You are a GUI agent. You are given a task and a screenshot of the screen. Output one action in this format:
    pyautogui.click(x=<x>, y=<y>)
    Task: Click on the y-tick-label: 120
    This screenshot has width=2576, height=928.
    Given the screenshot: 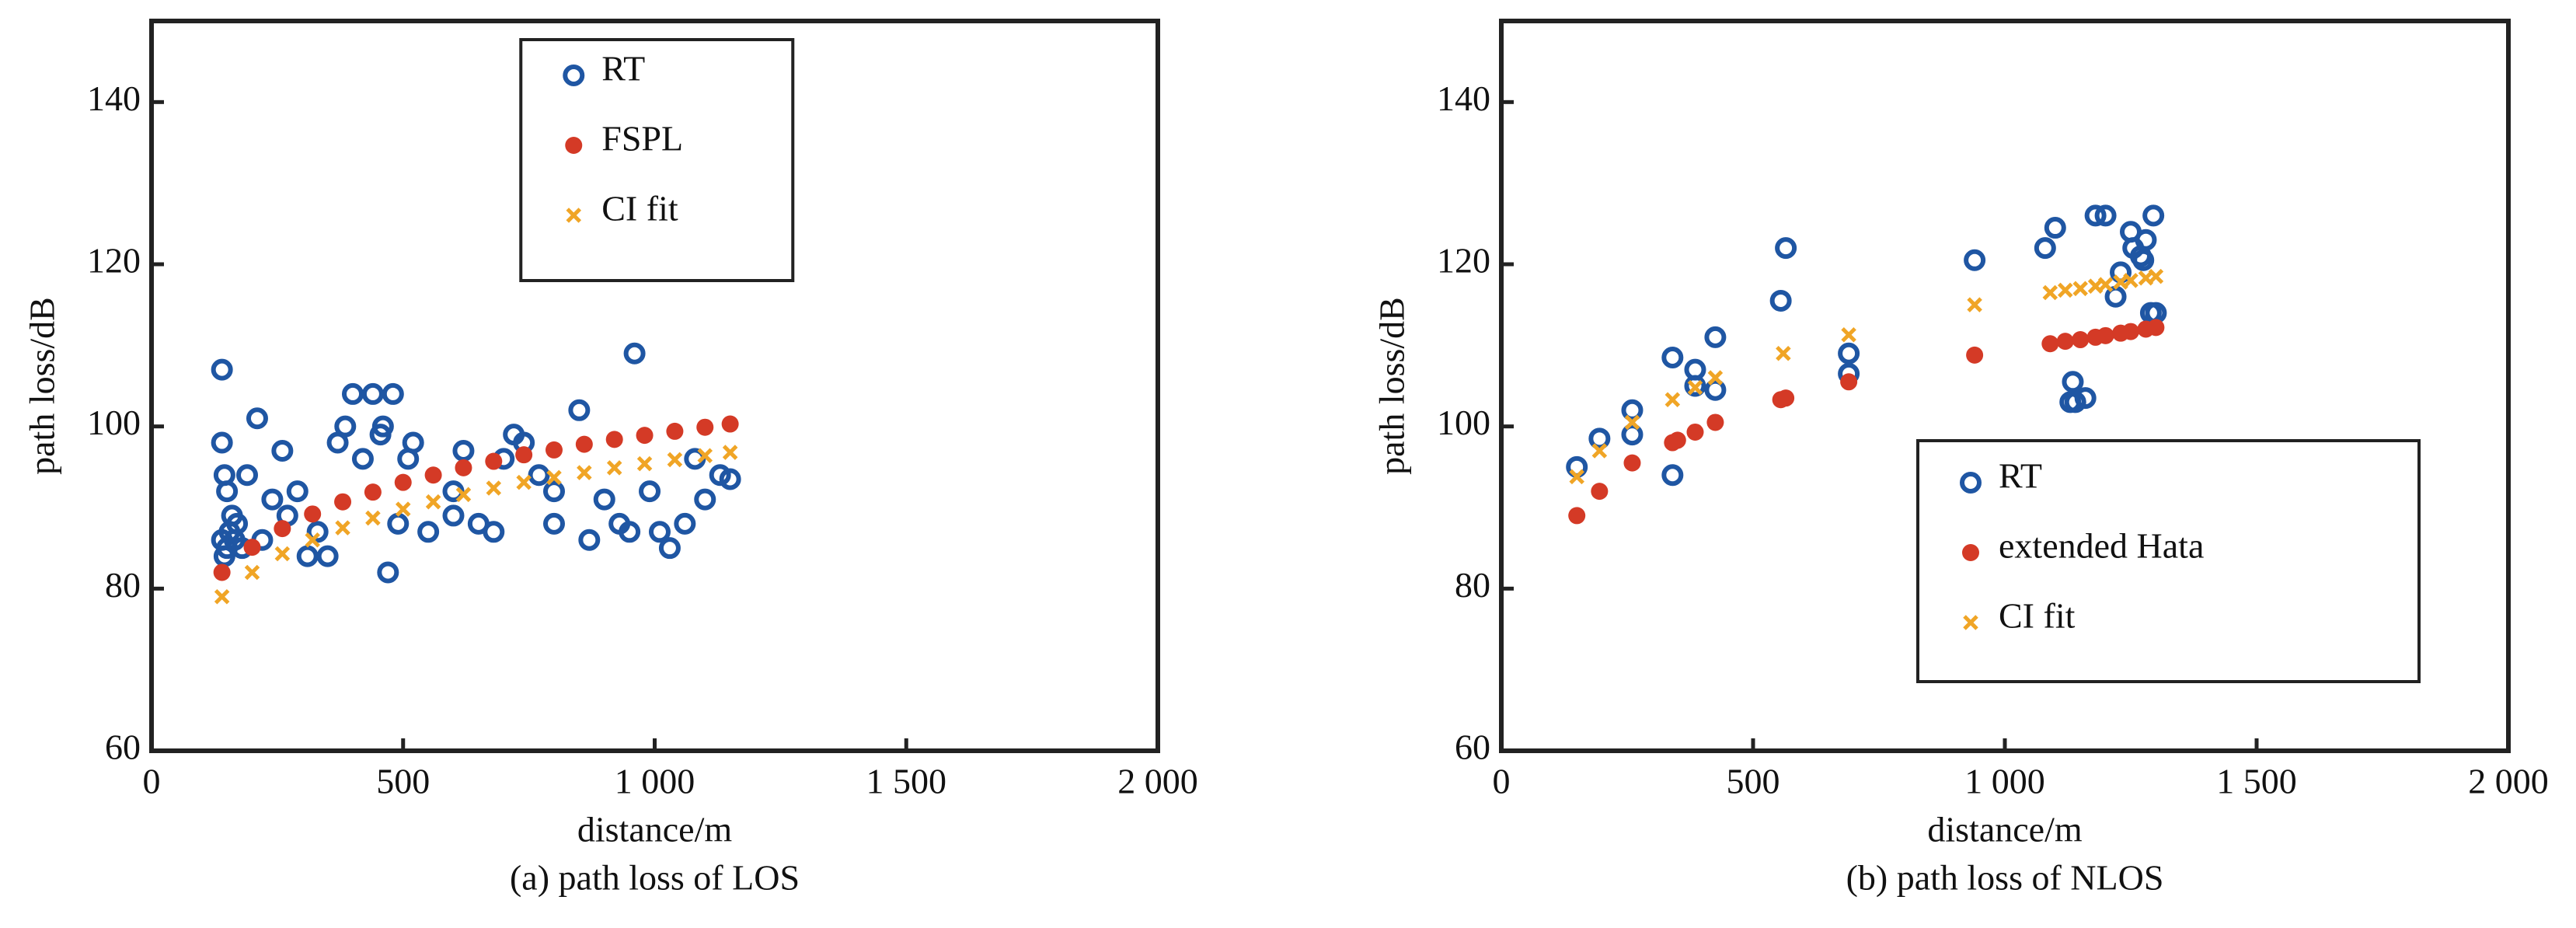 What is the action you would take?
    pyautogui.click(x=114, y=261)
    